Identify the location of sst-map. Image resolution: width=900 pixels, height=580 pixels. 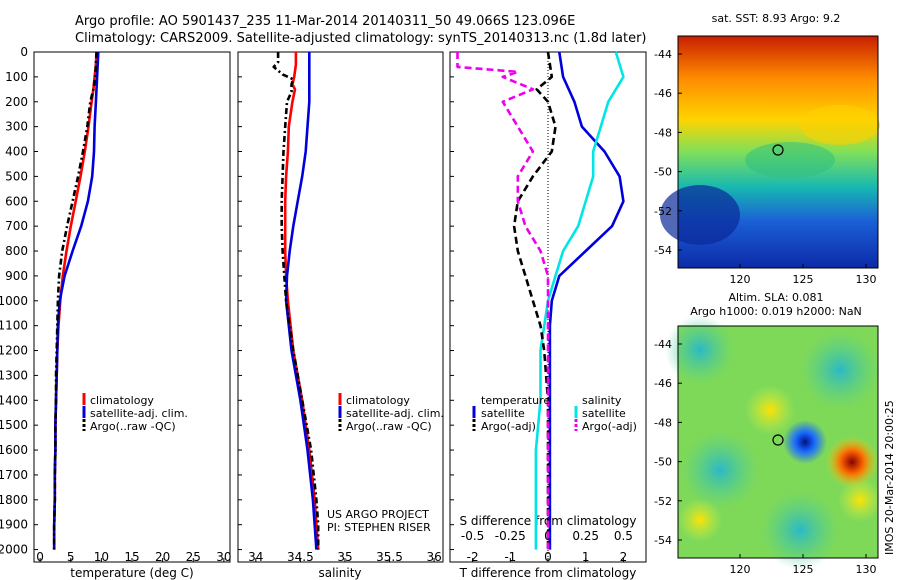
(770, 152).